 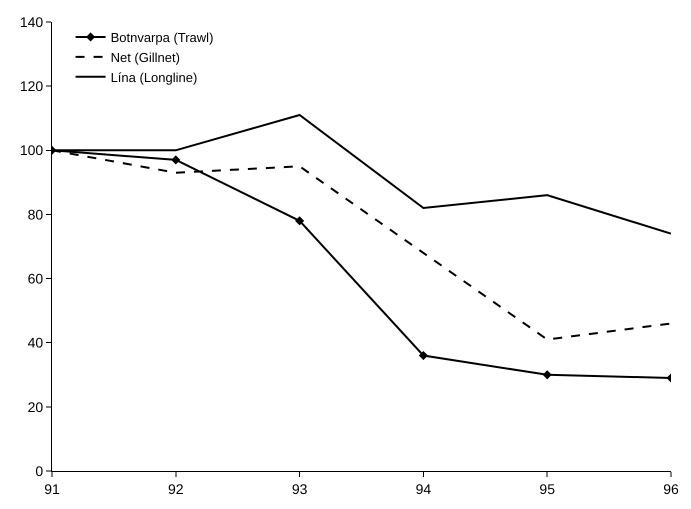 What do you see at coordinates (39, 470) in the screenshot?
I see `y-tick-label: 0` at bounding box center [39, 470].